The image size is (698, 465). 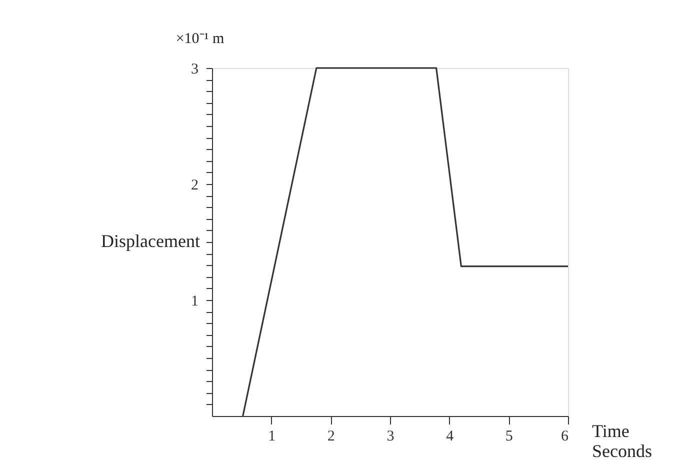 What do you see at coordinates (509, 436) in the screenshot?
I see `x-tick-label: 5` at bounding box center [509, 436].